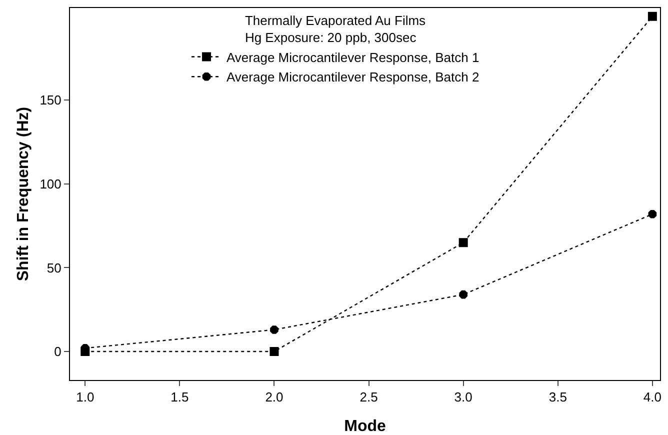 This screenshot has height=435, width=668. Describe the element at coordinates (365, 426) in the screenshot. I see `x-axis-title: Mode` at that location.